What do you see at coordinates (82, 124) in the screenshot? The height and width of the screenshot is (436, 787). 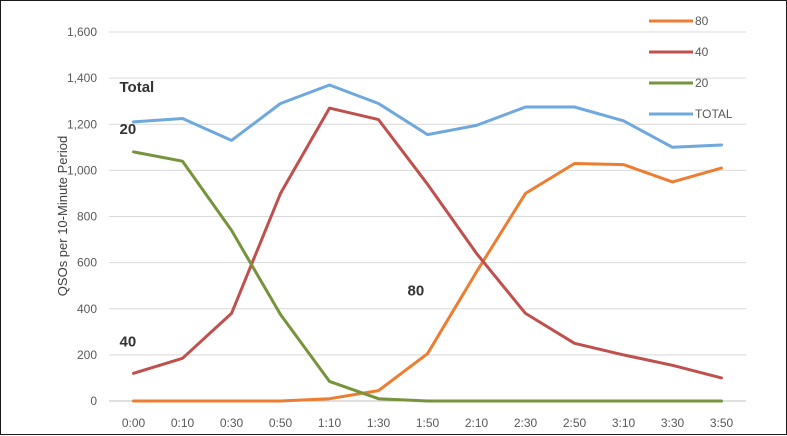 I see `y-tick-label: 1,200` at bounding box center [82, 124].